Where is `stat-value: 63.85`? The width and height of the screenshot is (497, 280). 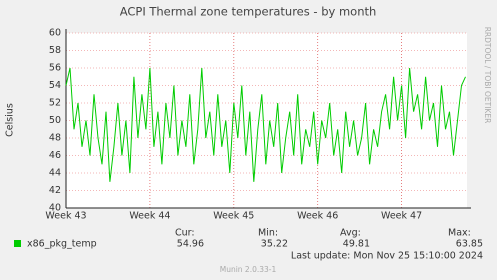 stat-value: 63.85 is located at coordinates (469, 244).